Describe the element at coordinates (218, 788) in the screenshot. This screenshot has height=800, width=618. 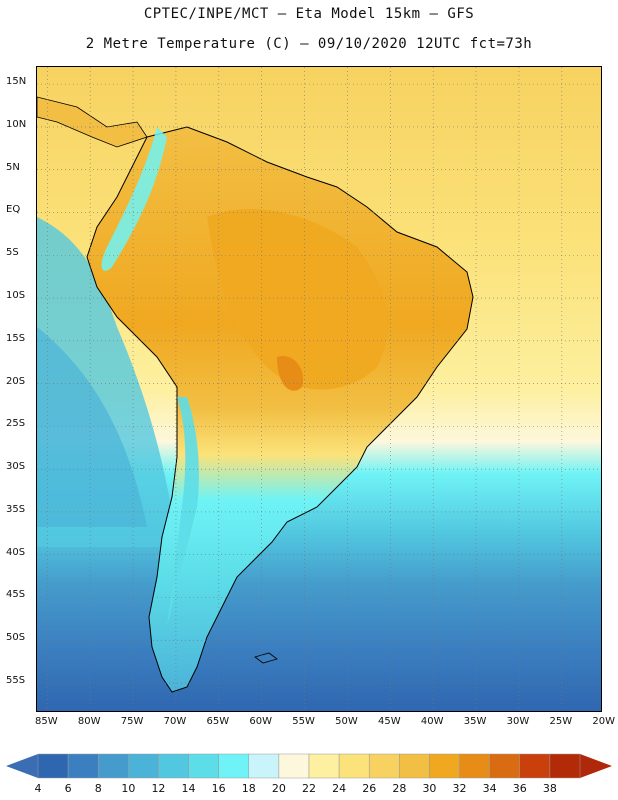
I see `colorbar-label: 16` at that location.